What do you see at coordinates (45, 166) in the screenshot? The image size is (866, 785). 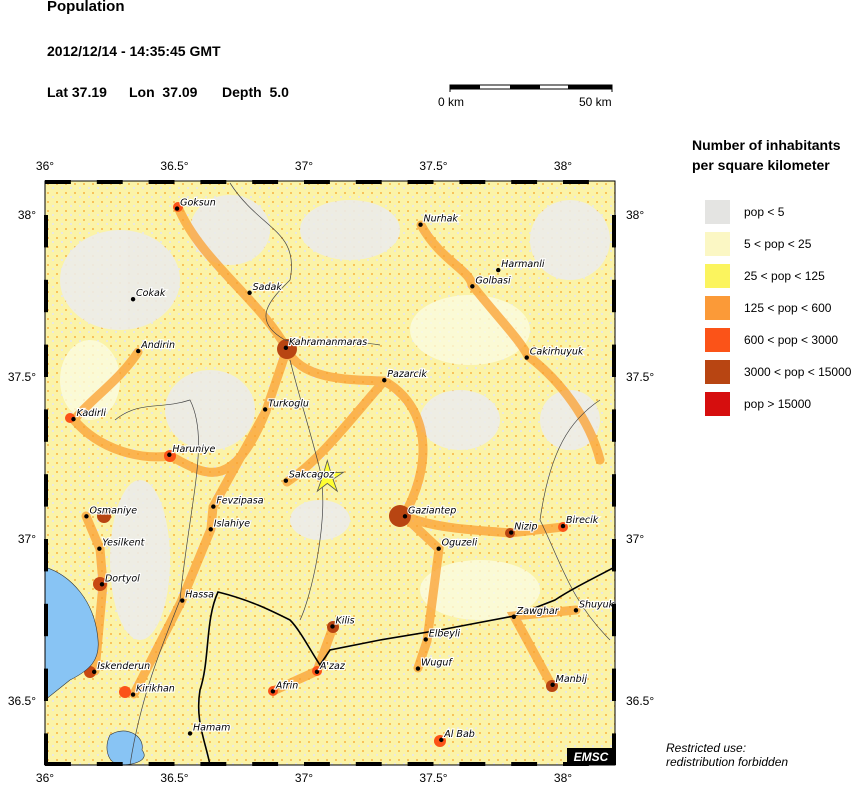 I see `lon-tick-label-top: 36°` at bounding box center [45, 166].